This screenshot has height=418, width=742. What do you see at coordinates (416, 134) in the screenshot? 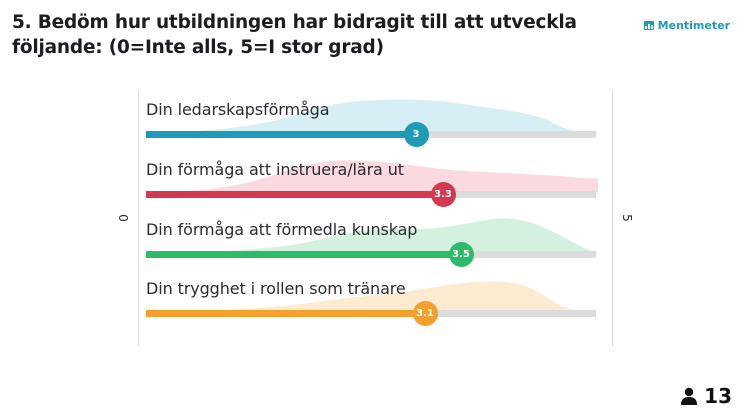
I see `average-marker: 3` at bounding box center [416, 134].